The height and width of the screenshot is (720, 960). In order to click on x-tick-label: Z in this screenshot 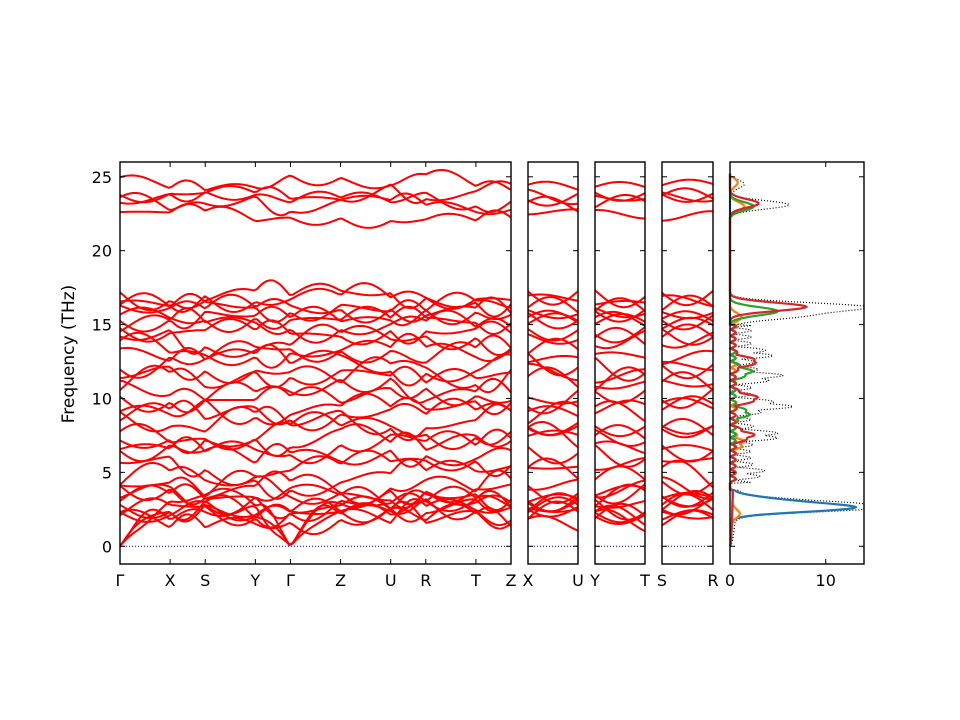, I will do `click(340, 580)`.